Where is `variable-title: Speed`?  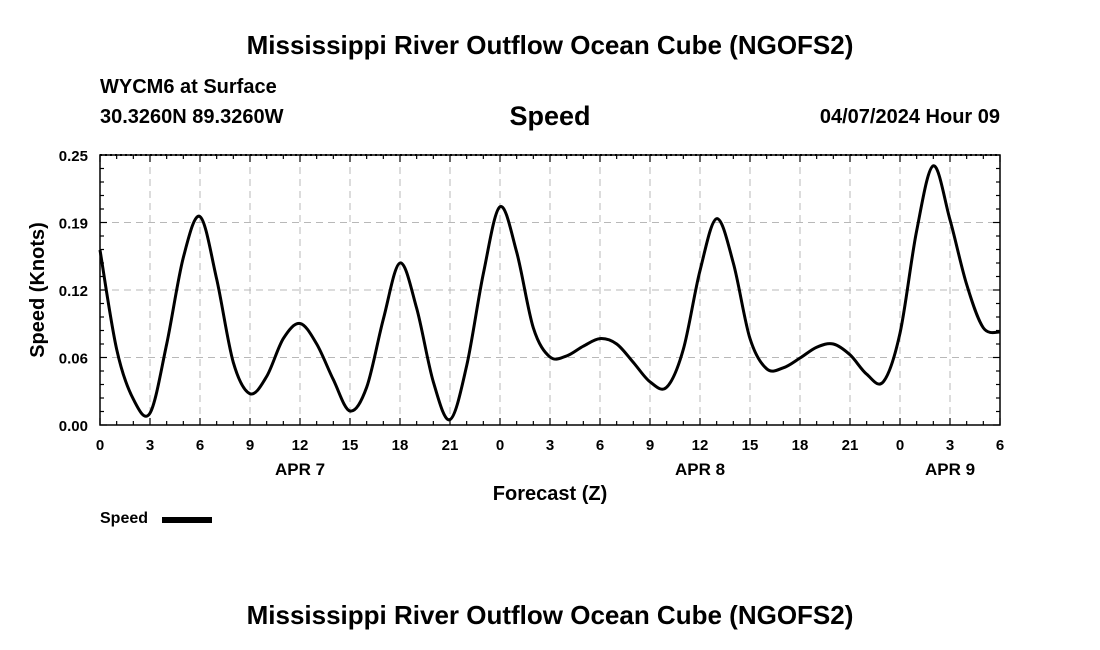
variable-title: Speed is located at coordinates (550, 116).